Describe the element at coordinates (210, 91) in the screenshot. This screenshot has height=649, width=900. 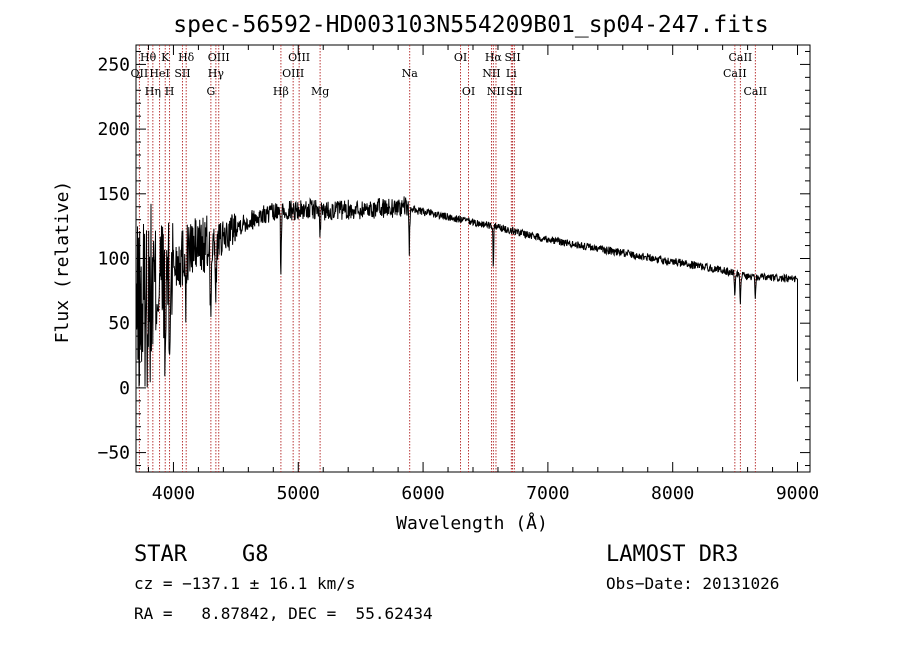
I see `line-label: G` at that location.